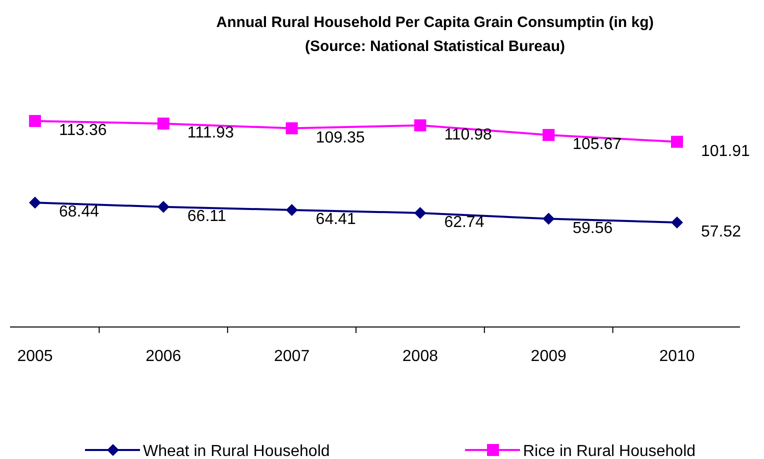 The height and width of the screenshot is (459, 764). Describe the element at coordinates (292, 356) in the screenshot. I see `x-tick-label: 2007` at that location.